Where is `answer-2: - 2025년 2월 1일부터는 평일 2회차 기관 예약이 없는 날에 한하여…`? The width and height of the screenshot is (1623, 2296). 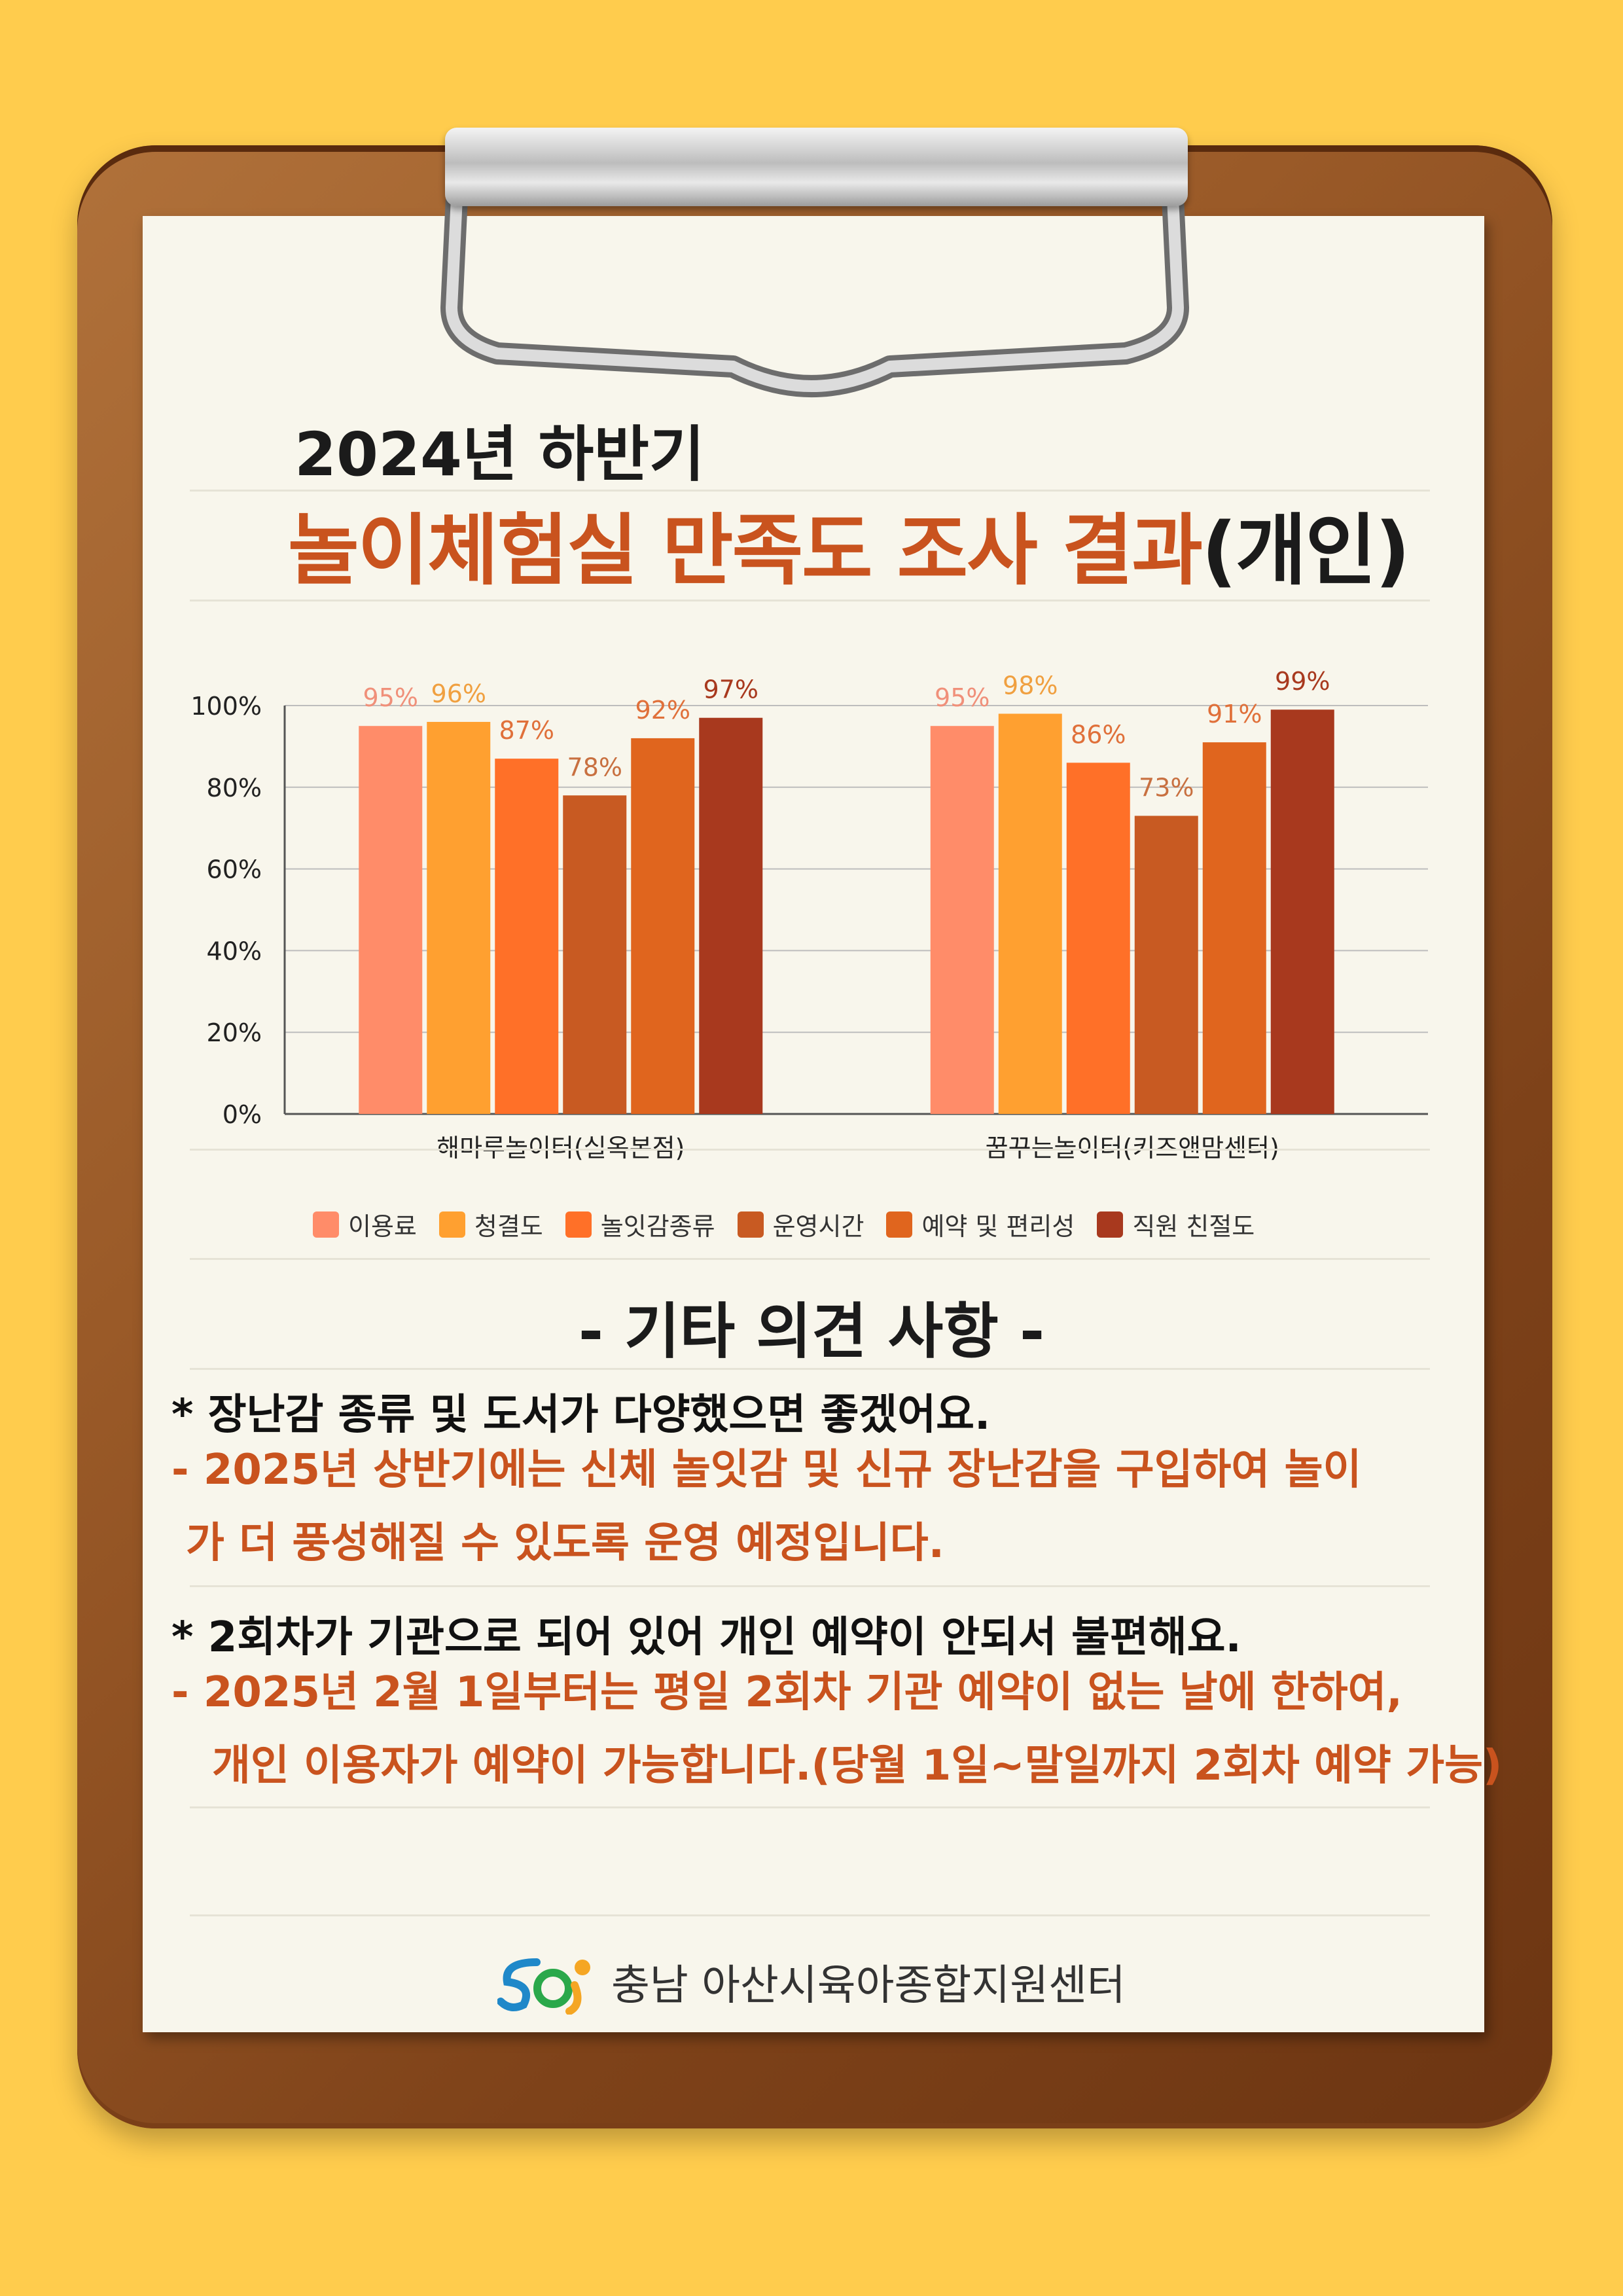
answer-2: - 2025년 2월 1일부터는 평일 2회차 기관 예약이 없는 날에 한하여… is located at coordinates (837, 1729).